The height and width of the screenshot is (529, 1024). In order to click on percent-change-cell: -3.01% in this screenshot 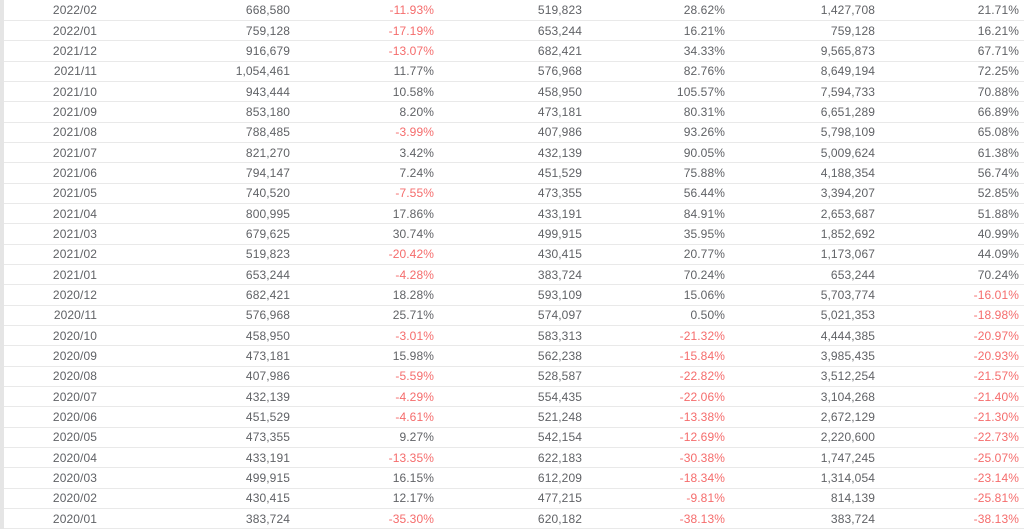, I will do `click(372, 336)`.